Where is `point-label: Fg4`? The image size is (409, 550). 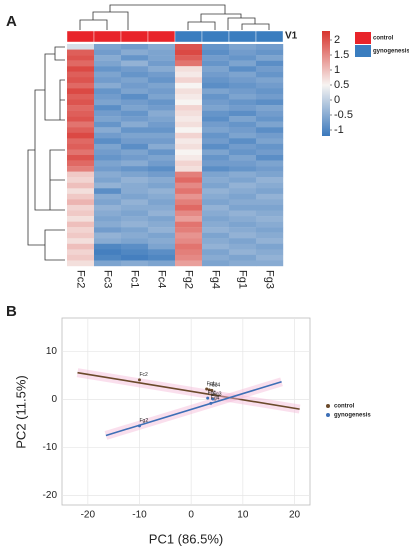
point-label: Fg4 is located at coordinates (215, 399).